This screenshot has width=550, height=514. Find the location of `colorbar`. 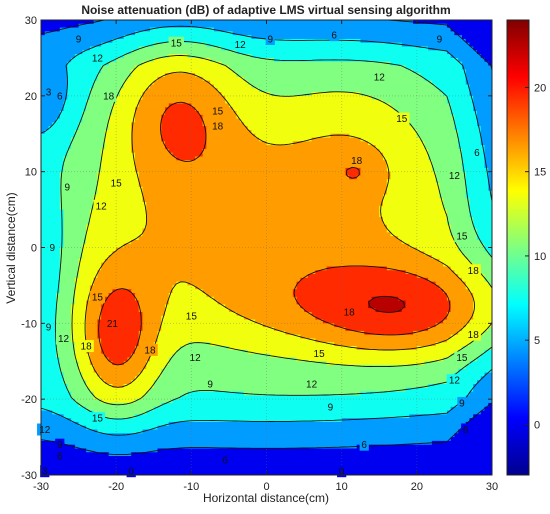

colorbar is located at coordinates (518, 247).